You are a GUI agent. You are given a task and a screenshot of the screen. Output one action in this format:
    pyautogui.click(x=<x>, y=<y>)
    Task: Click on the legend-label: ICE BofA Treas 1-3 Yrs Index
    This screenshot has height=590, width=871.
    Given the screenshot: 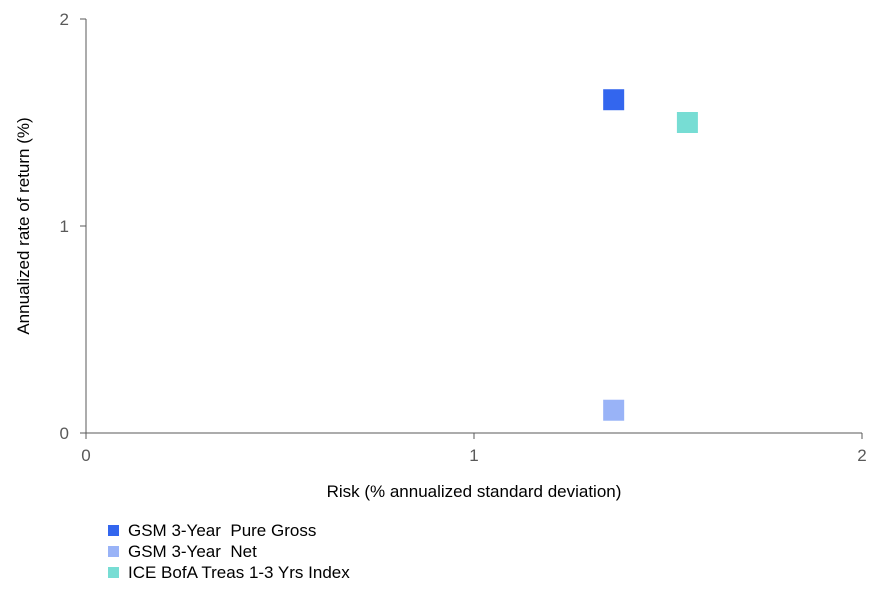 What is the action you would take?
    pyautogui.click(x=239, y=572)
    